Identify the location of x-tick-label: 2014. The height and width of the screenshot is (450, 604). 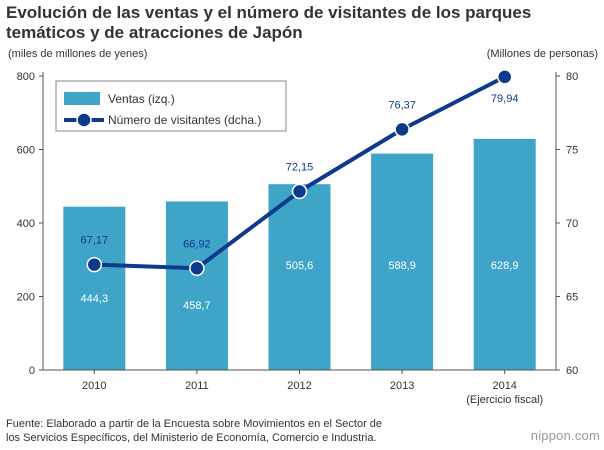
(504, 386).